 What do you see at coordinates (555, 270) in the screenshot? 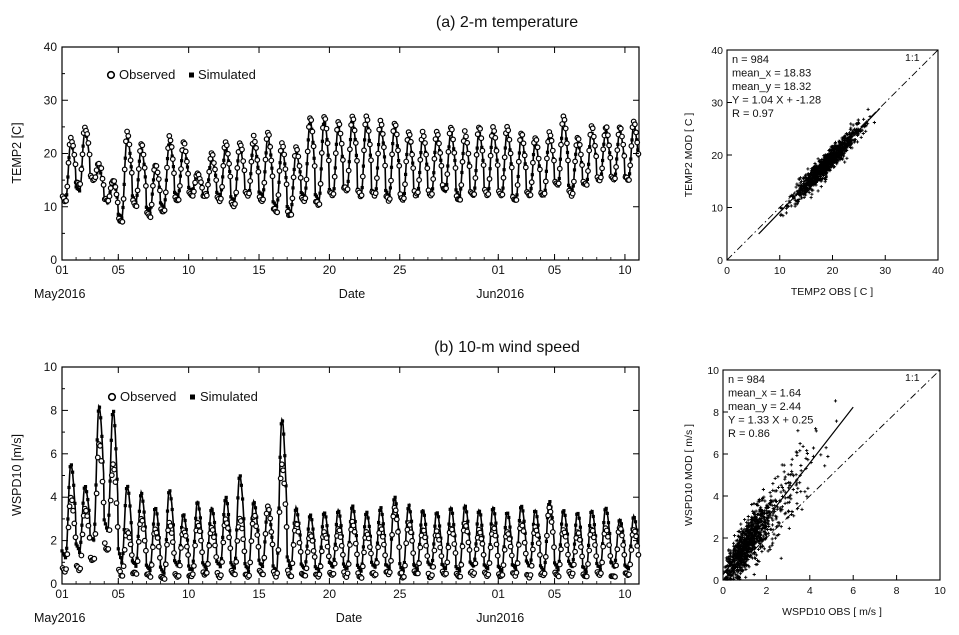
I see `xtick-label: 05` at bounding box center [555, 270].